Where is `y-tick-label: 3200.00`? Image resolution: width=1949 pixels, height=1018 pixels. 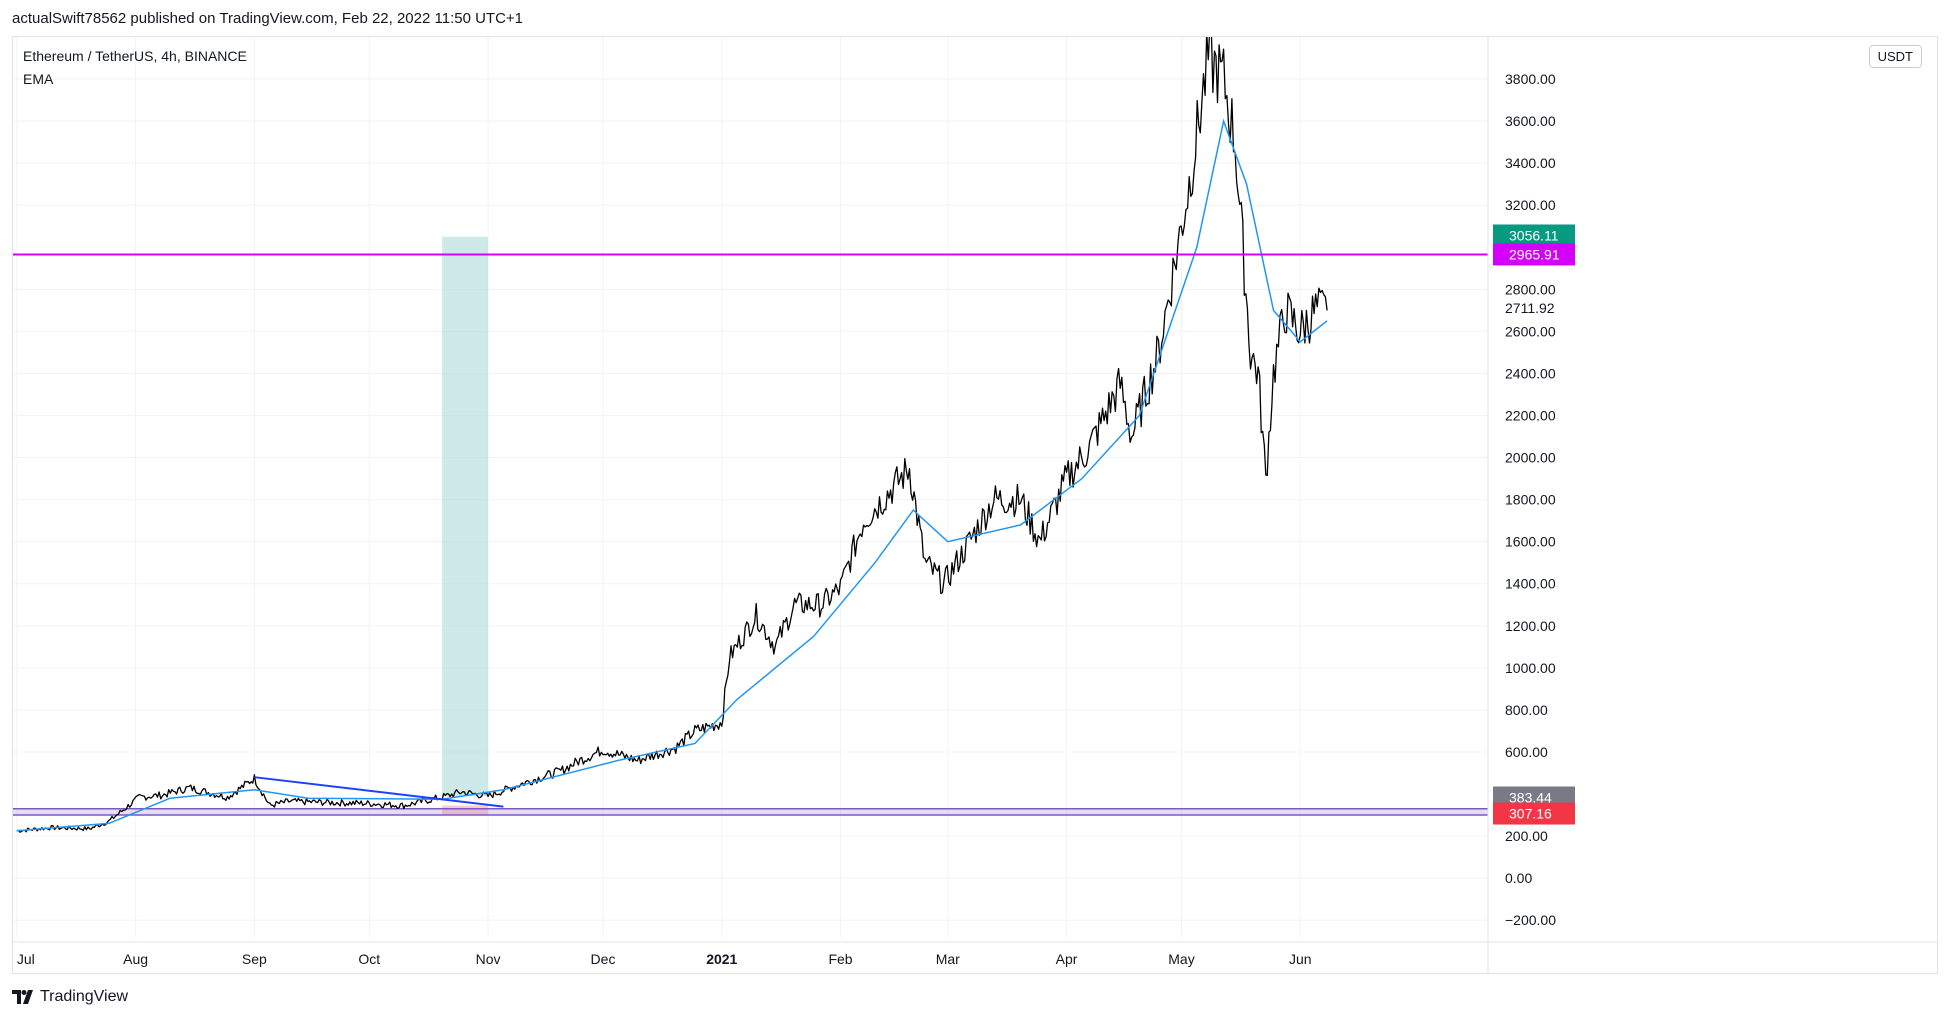
y-tick-label: 3200.00 is located at coordinates (1530, 205).